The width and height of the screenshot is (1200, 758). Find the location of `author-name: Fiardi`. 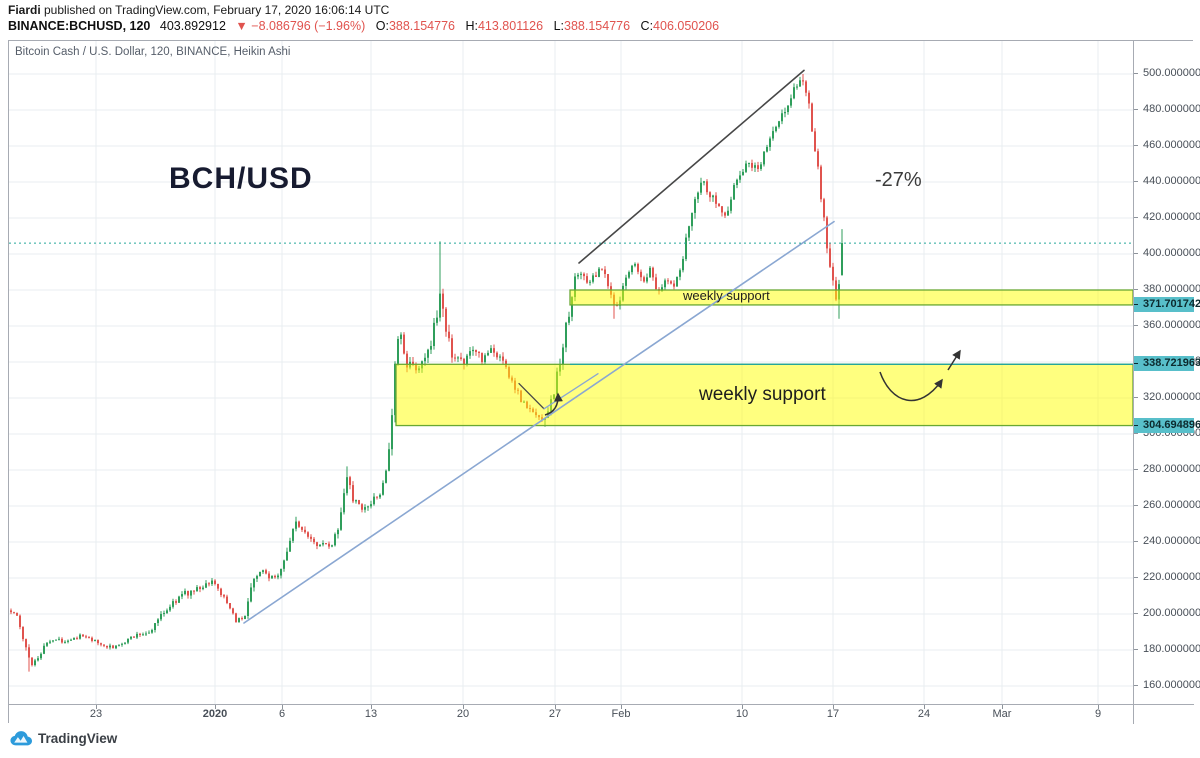

author-name: Fiardi is located at coordinates (24, 10).